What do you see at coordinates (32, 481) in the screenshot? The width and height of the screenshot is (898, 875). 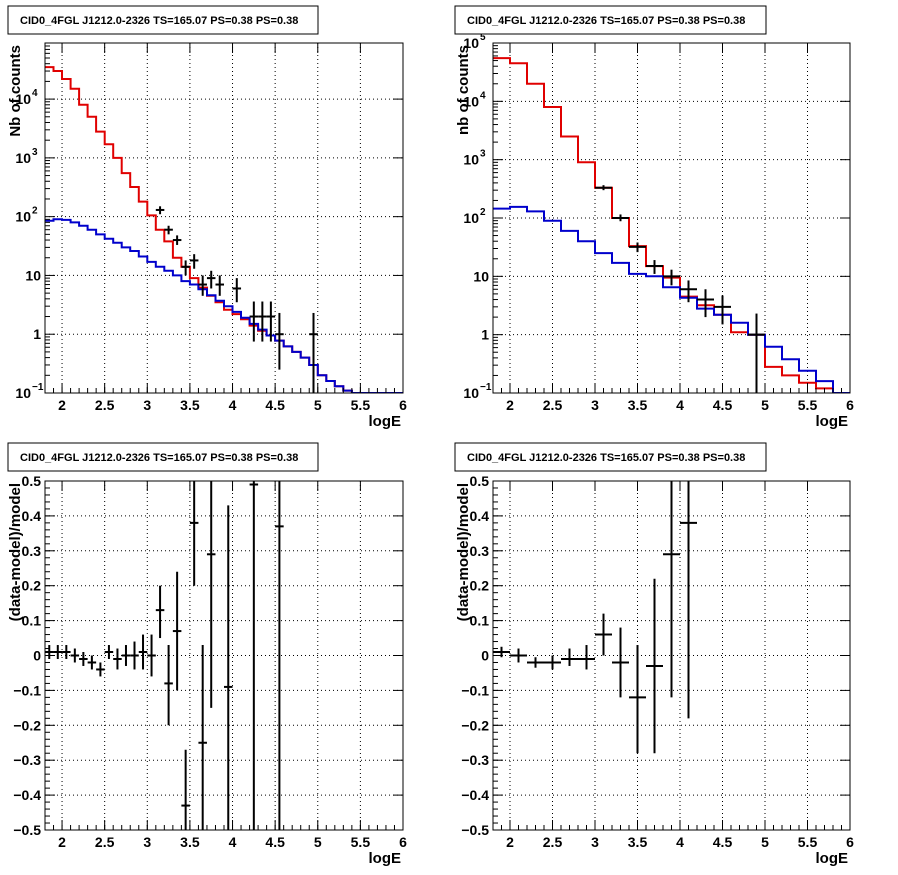 I see `y-tick-label: 0.5` at bounding box center [32, 481].